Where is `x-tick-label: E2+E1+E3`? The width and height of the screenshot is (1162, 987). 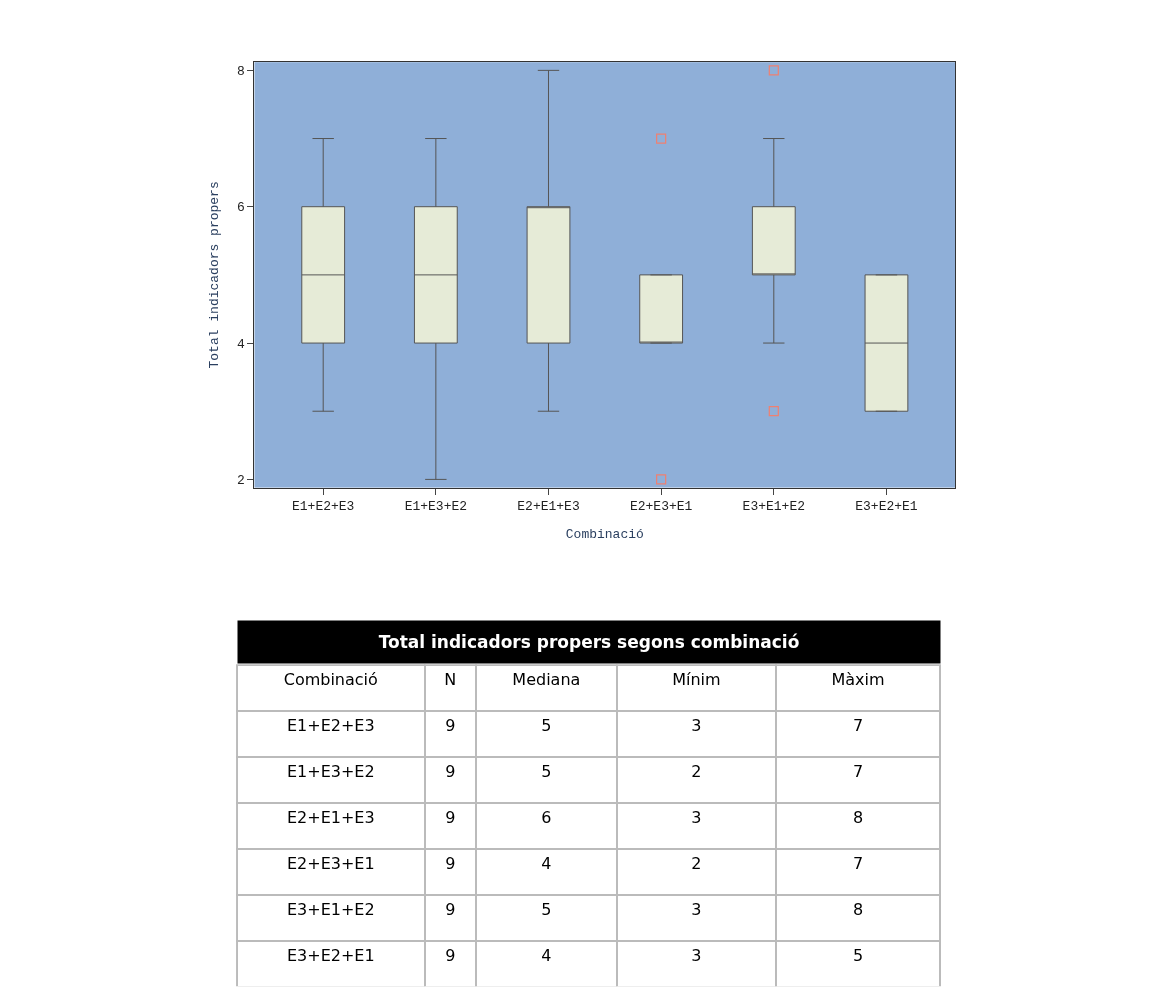
x-tick-label: E2+E1+E3 is located at coordinates (548, 507).